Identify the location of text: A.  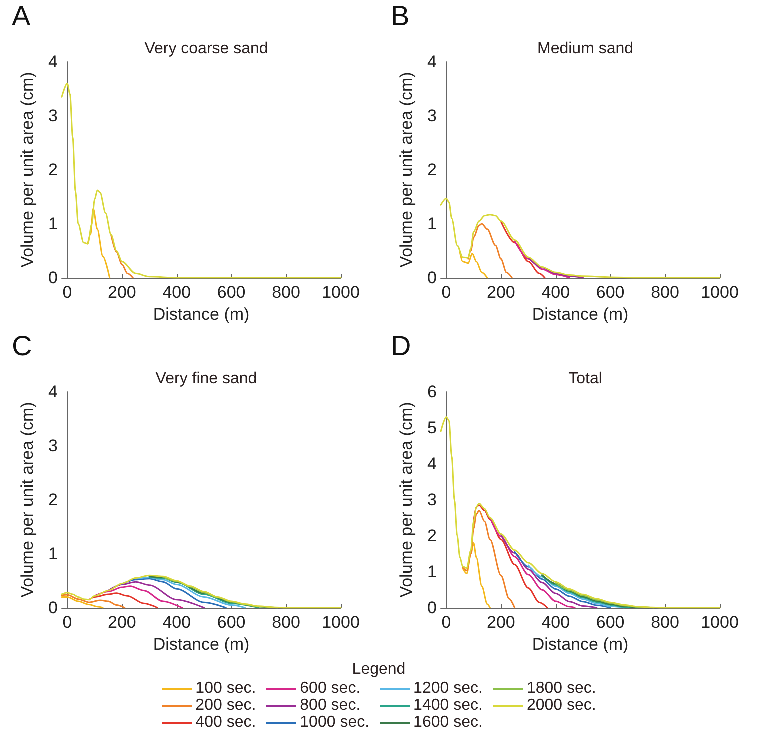
(21, 16).